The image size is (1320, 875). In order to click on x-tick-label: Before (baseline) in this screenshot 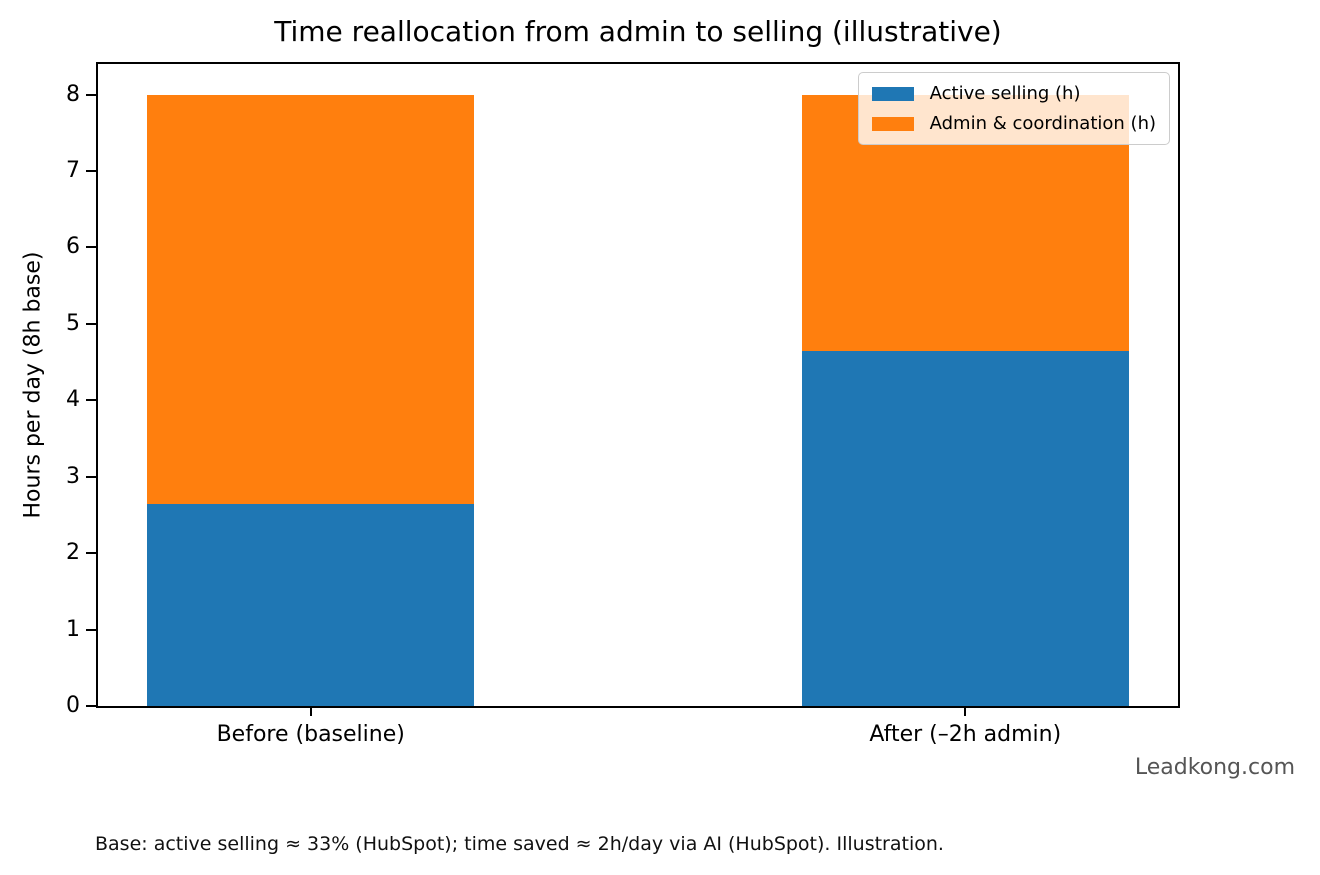, I will do `click(310, 734)`.